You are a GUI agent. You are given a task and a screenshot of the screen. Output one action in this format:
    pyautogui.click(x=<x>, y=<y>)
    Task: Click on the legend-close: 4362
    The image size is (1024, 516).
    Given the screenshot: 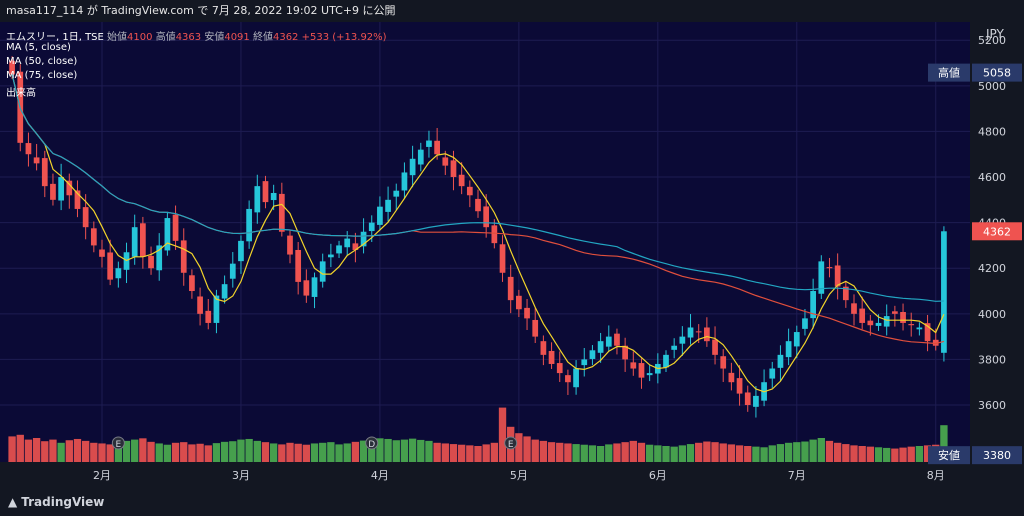 What is the action you would take?
    pyautogui.click(x=285, y=37)
    